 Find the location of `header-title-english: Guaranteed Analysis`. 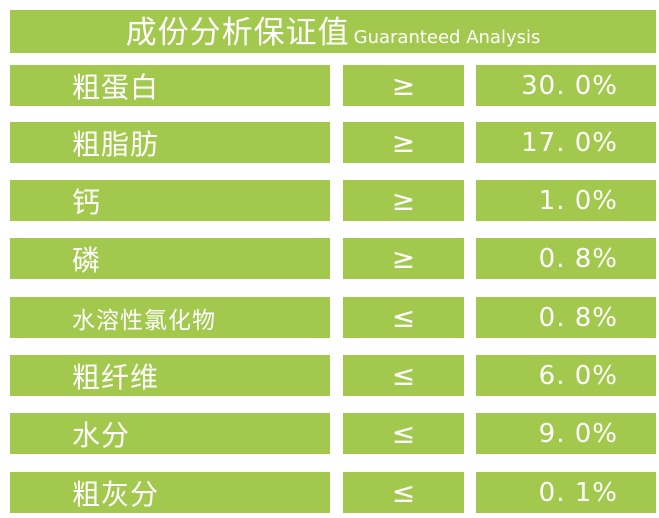

header-title-english: Guaranteed Analysis is located at coordinates (447, 37).